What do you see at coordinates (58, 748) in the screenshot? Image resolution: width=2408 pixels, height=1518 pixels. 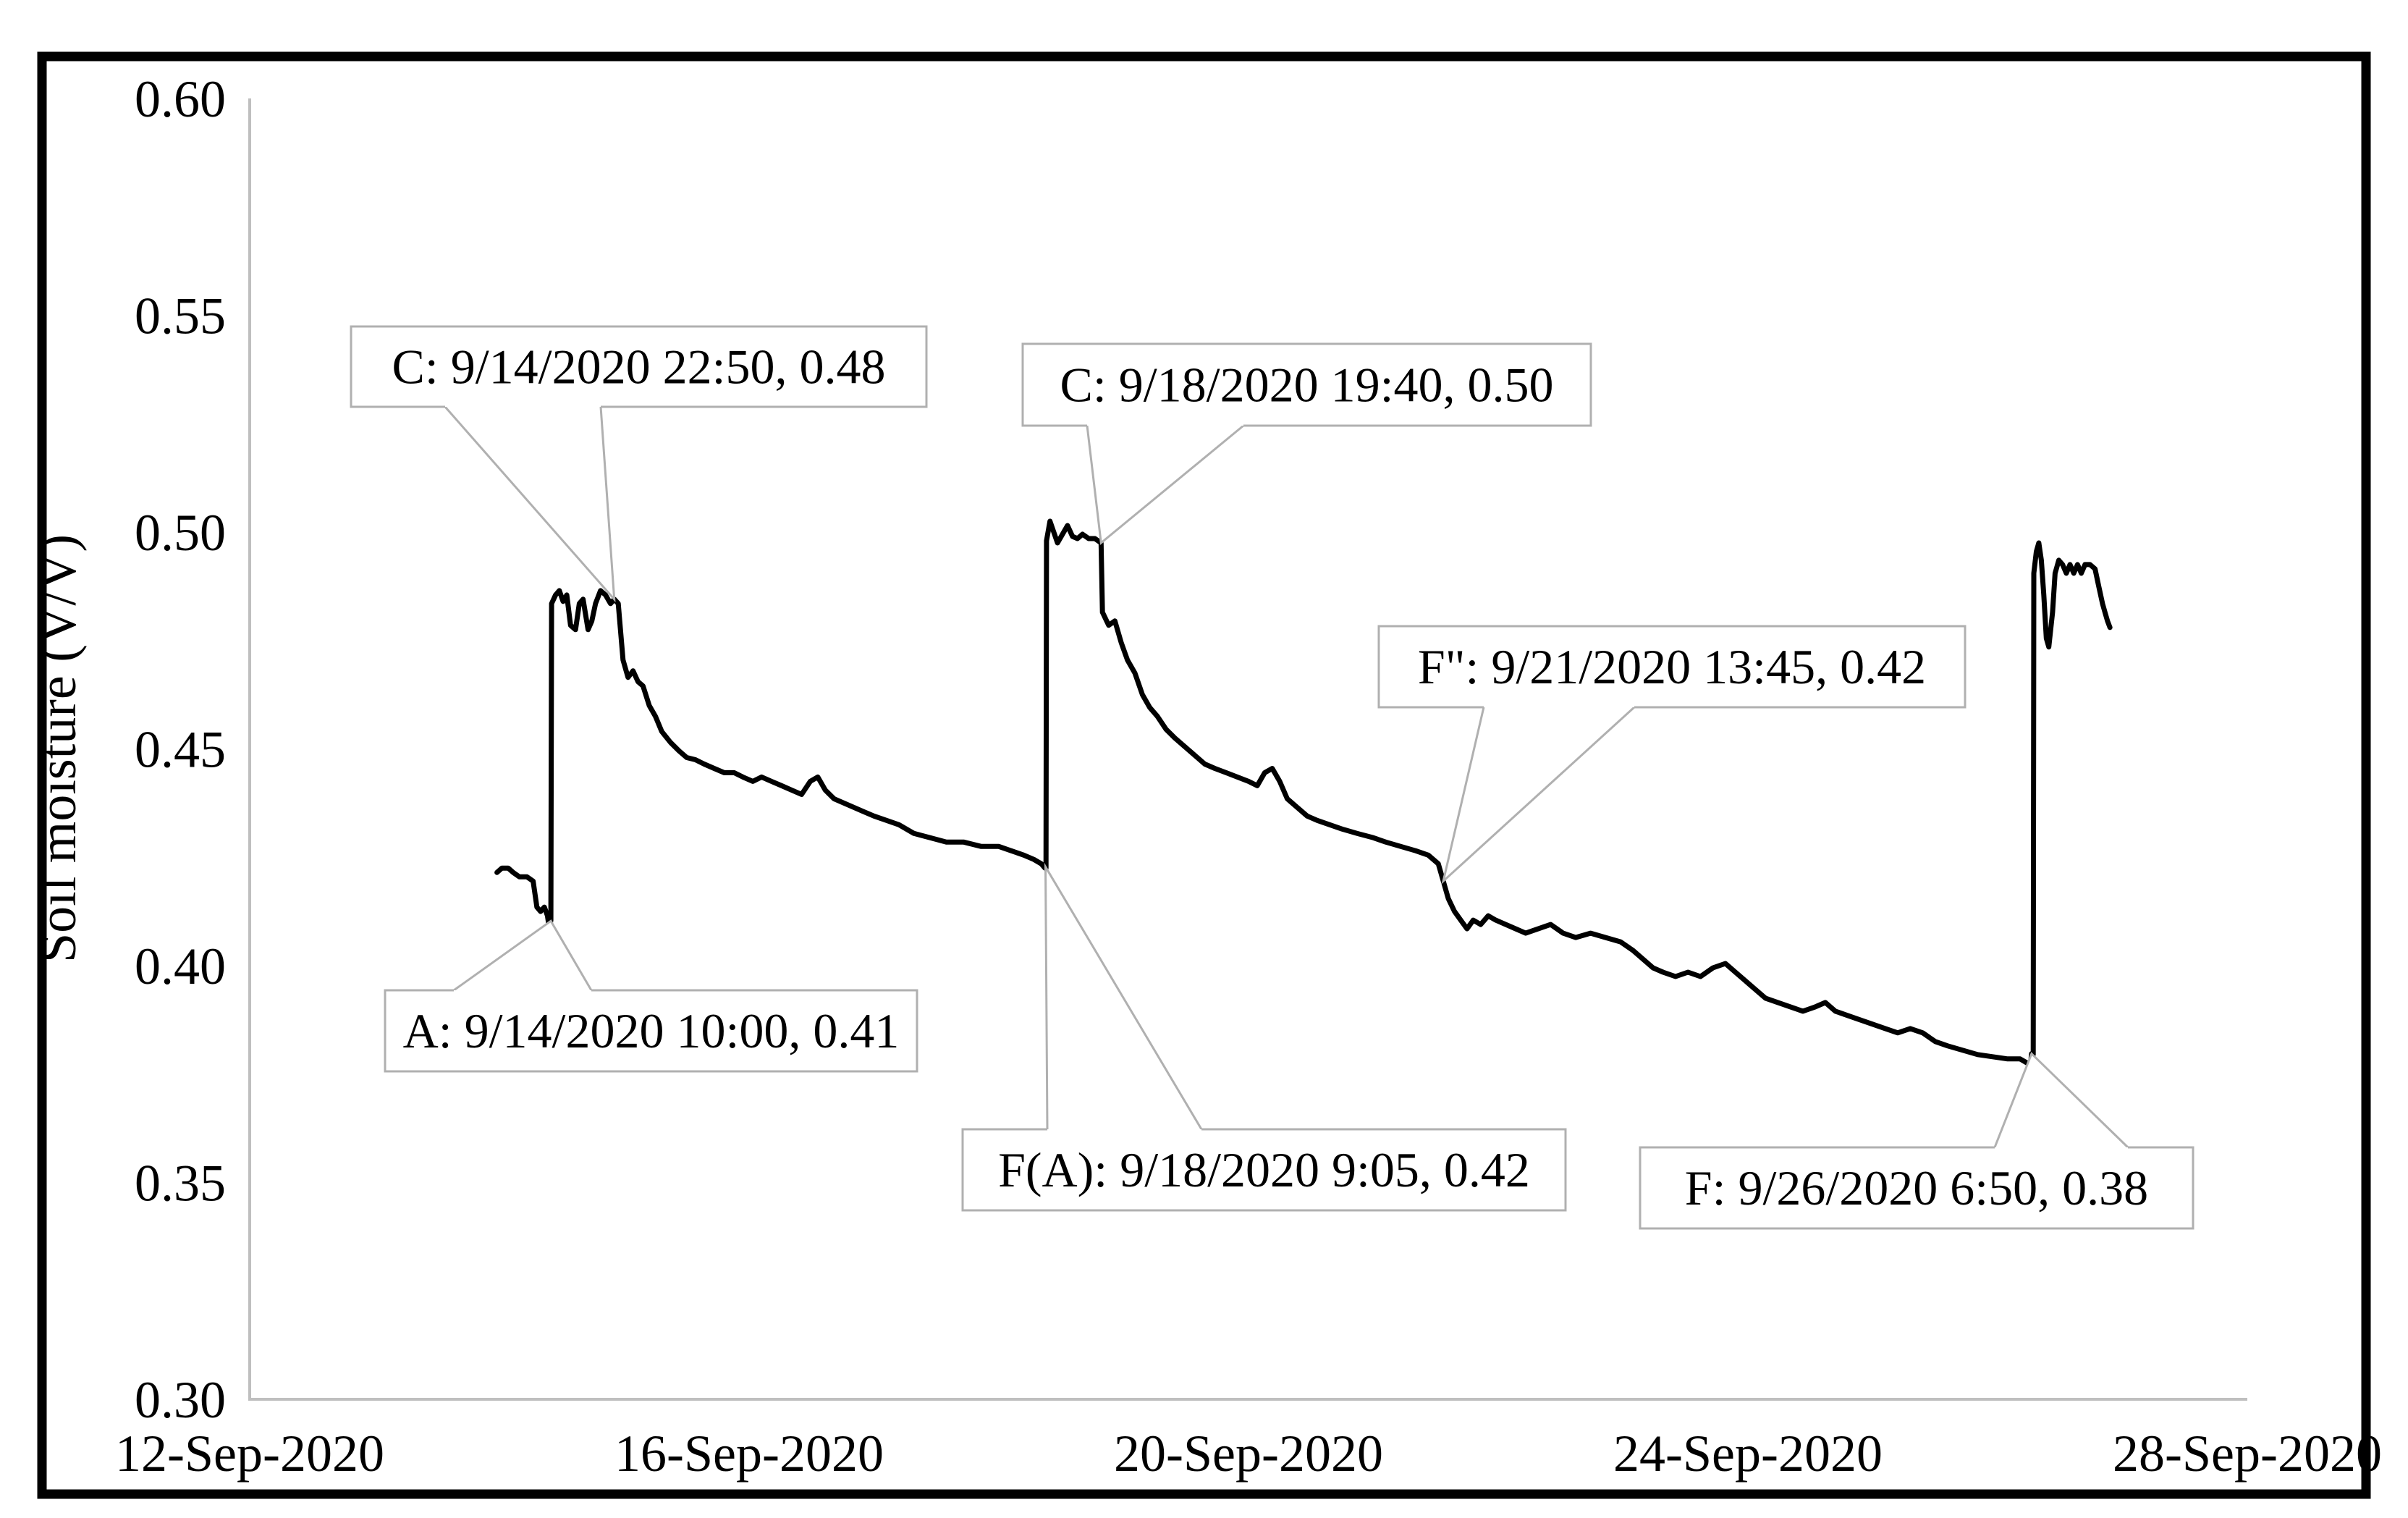 I see `y-axis-title: Soil moisture (V/V)` at bounding box center [58, 748].